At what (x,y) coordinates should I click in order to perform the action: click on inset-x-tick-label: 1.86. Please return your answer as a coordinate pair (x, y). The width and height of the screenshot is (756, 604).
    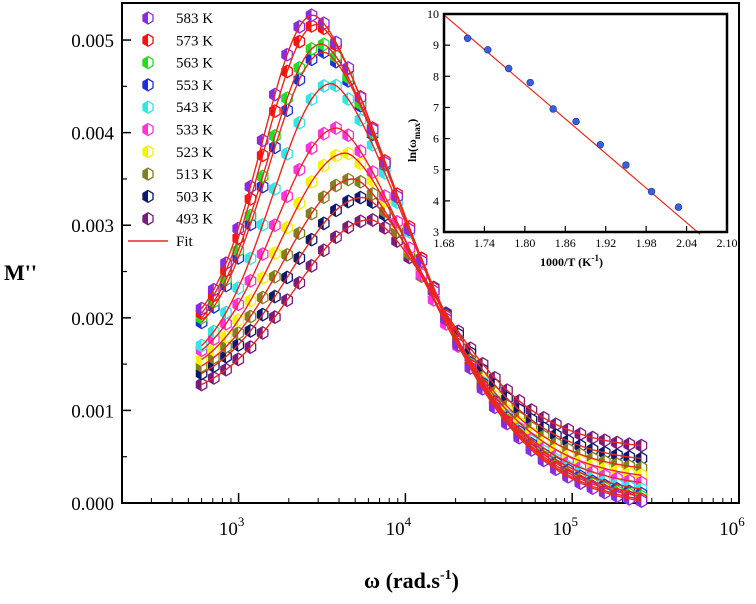
    Looking at the image, I should click on (565, 243).